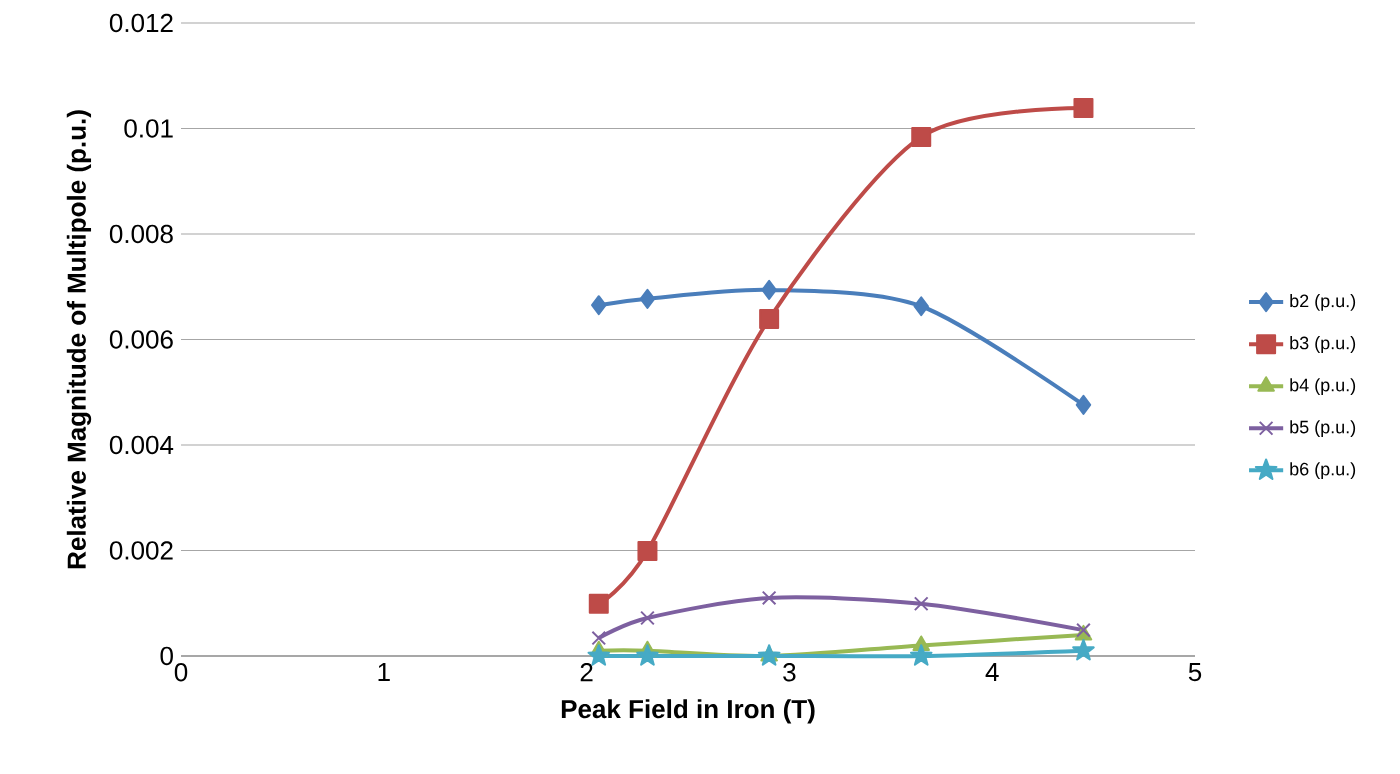 This screenshot has width=1400, height=774. Describe the element at coordinates (1323, 344) in the screenshot. I see `legend-label: b3 (p.u.)` at that location.